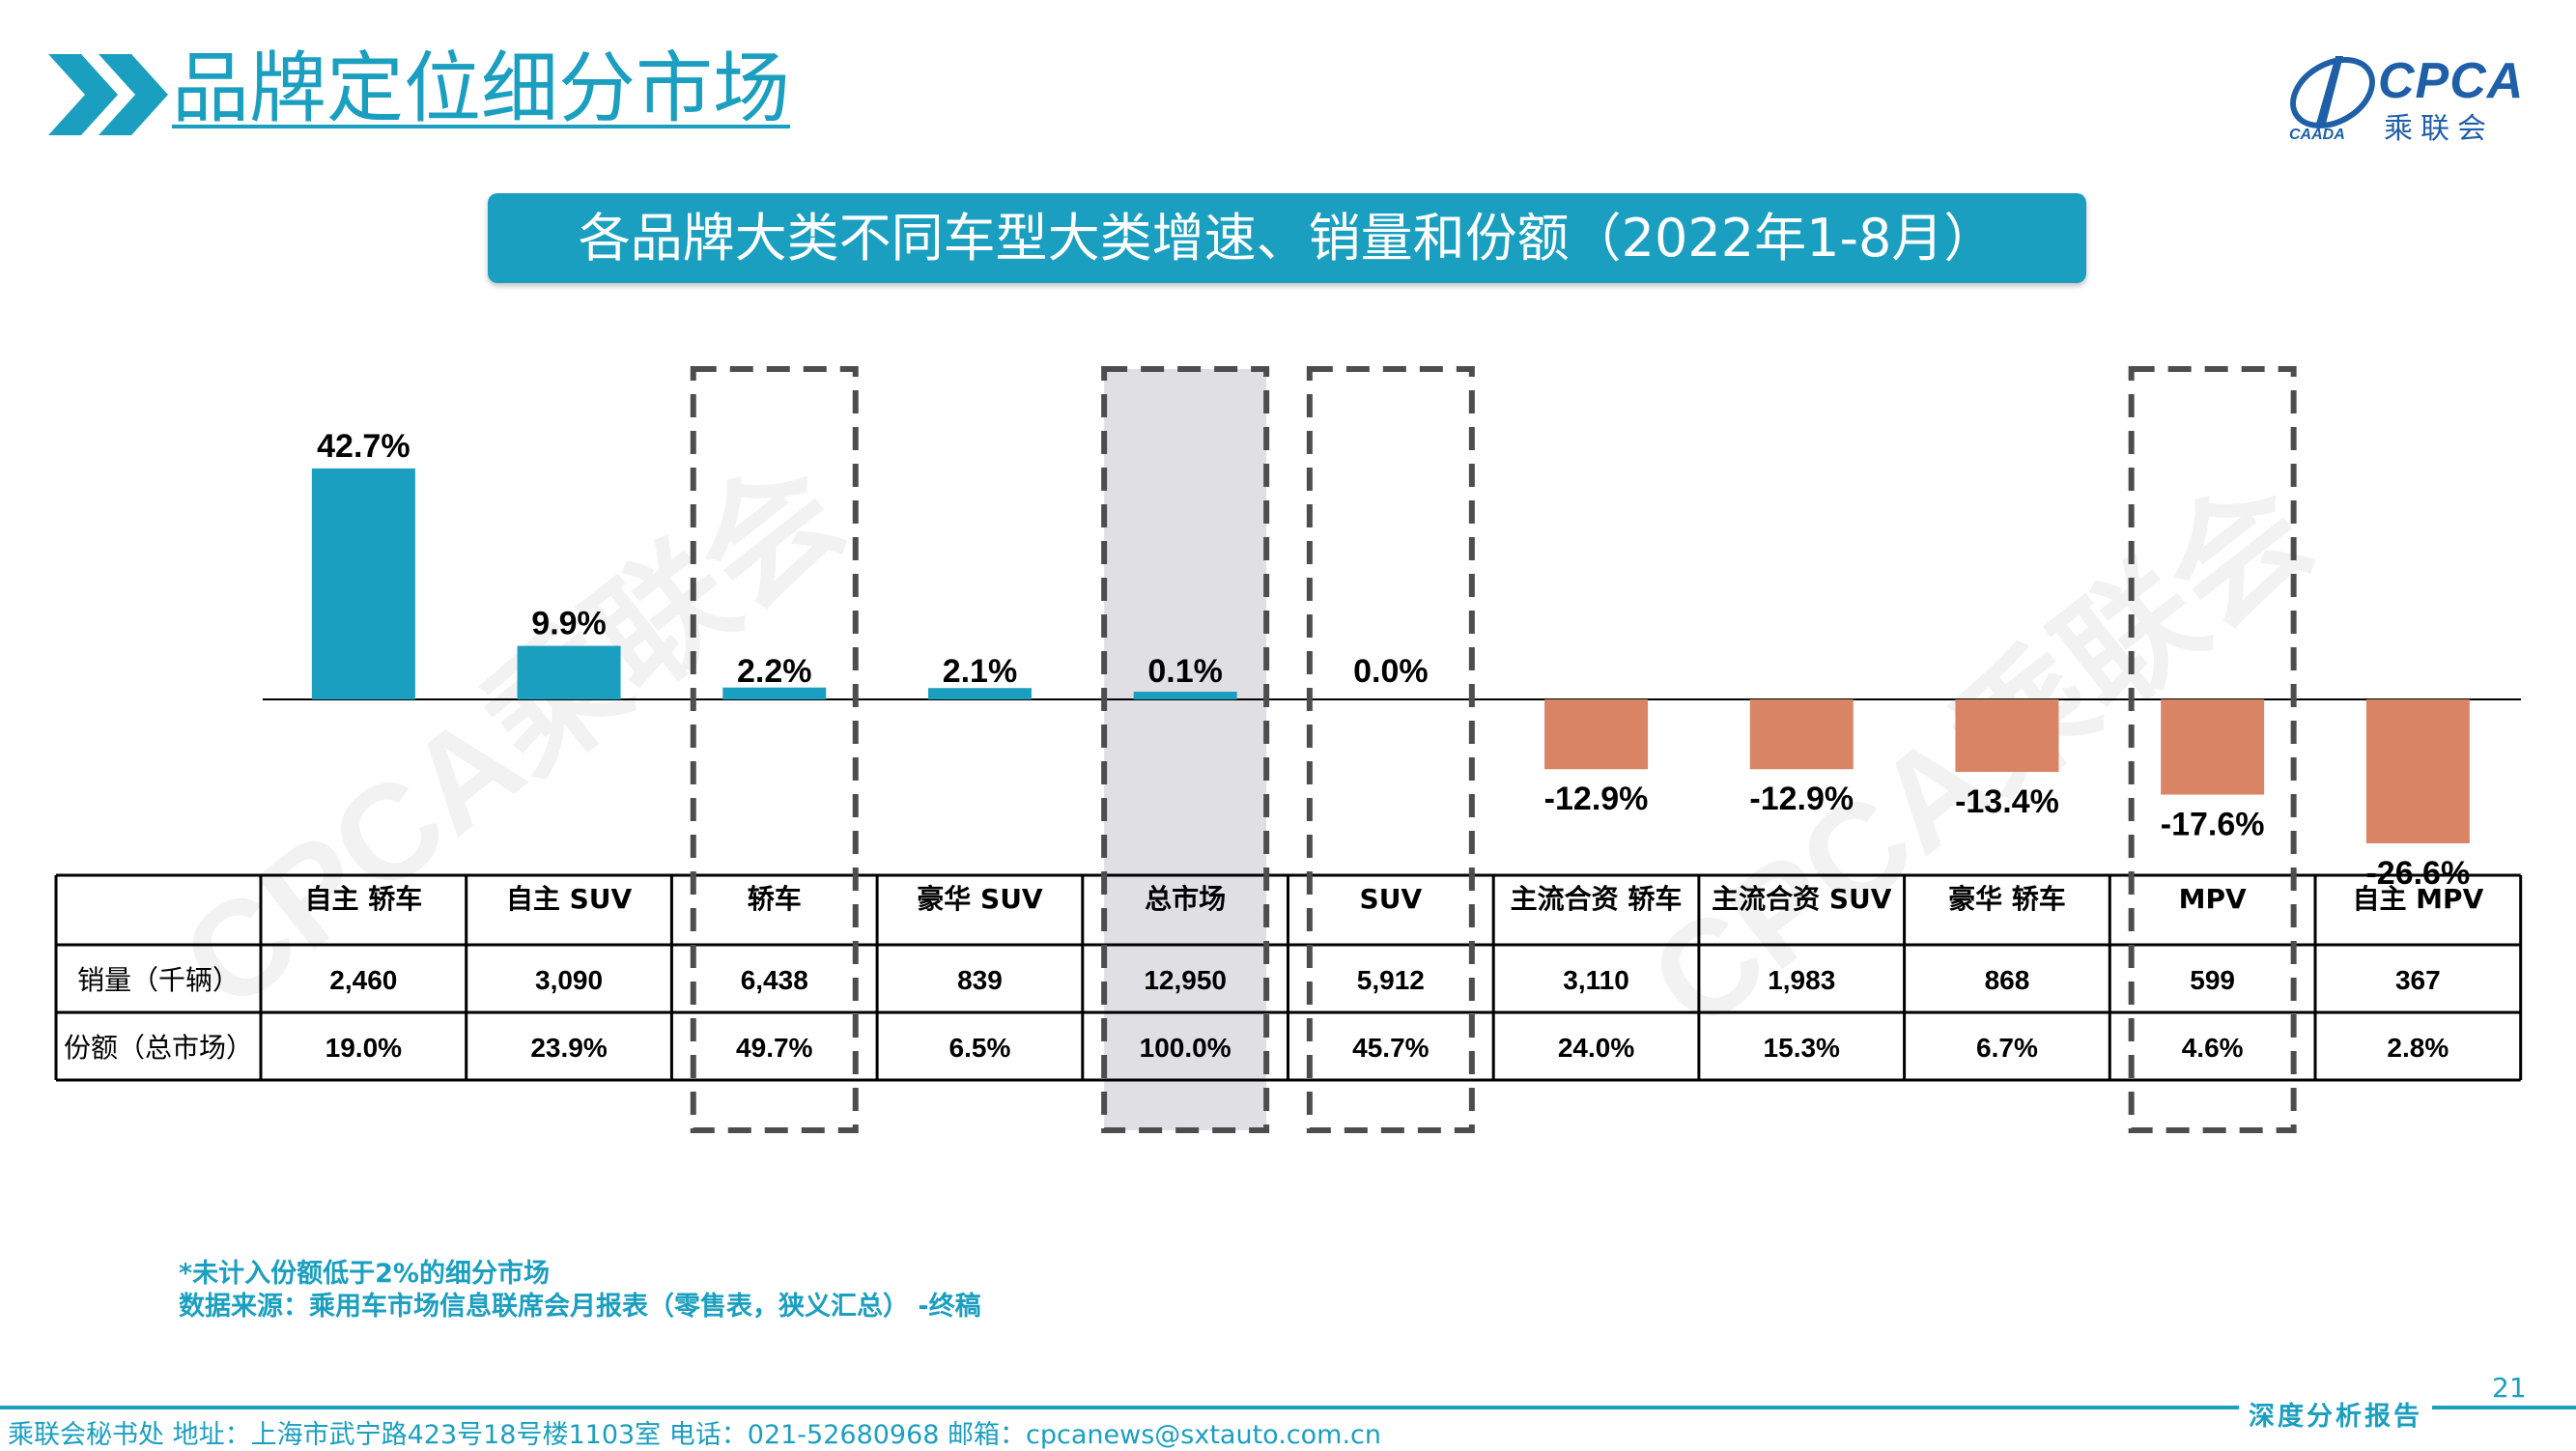  Describe the element at coordinates (1288, 1407) in the screenshot. I see `footer-divider` at that location.